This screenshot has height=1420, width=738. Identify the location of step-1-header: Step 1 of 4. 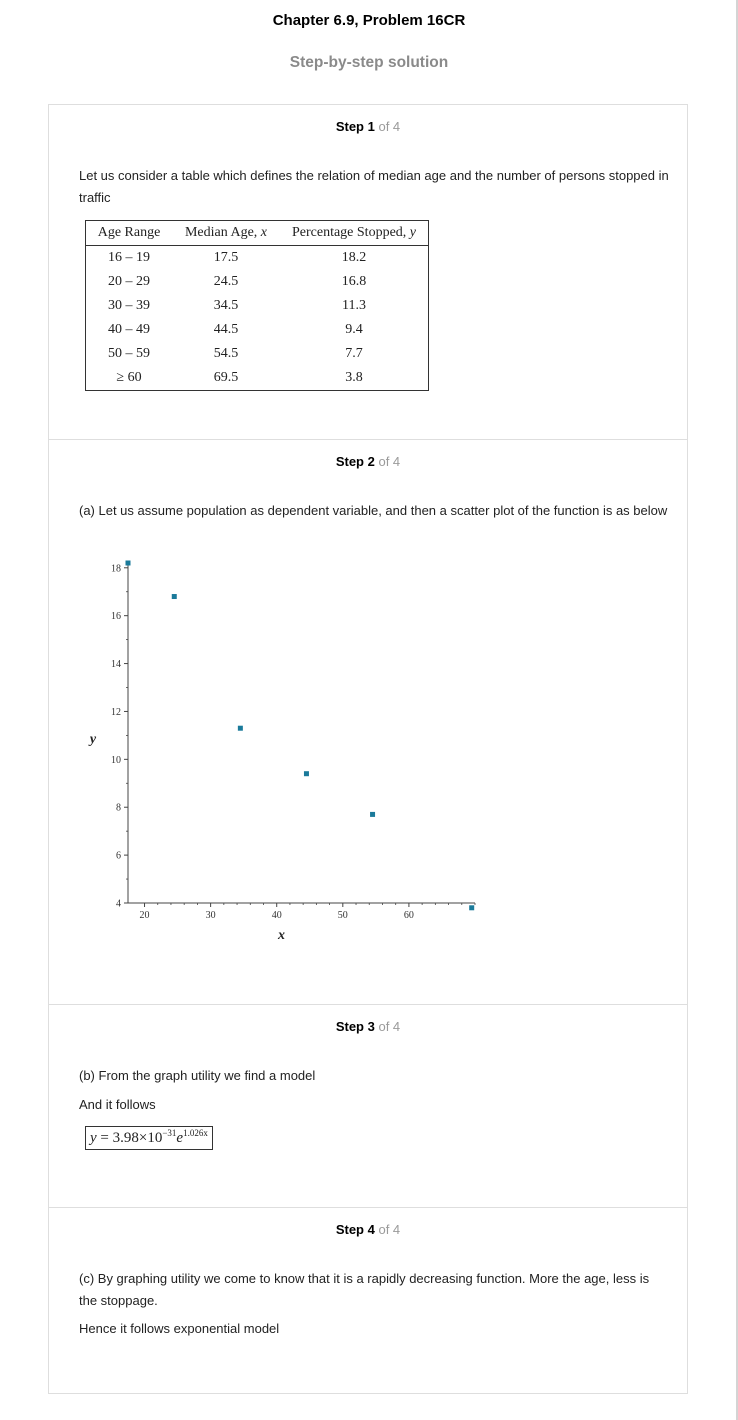
(368, 126).